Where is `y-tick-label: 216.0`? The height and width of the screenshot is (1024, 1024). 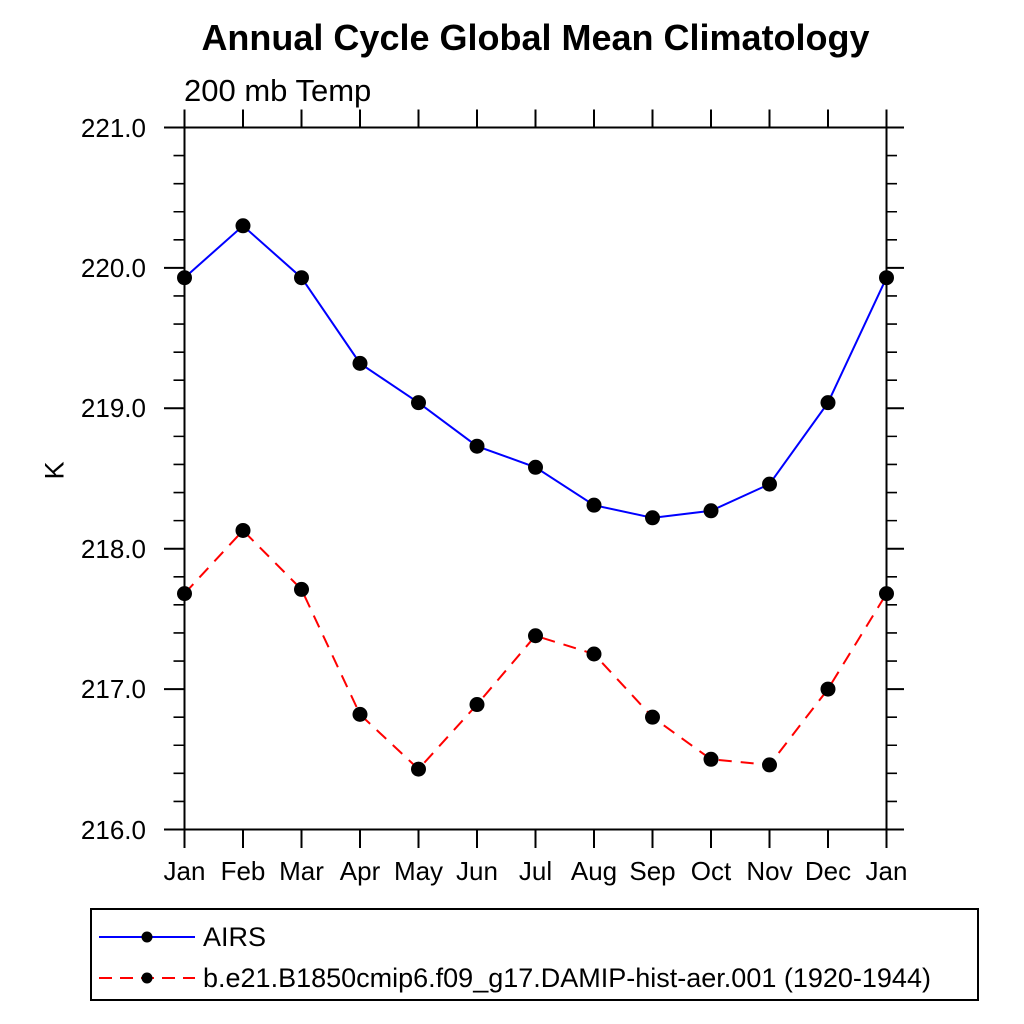
y-tick-label: 216.0 is located at coordinates (113, 829).